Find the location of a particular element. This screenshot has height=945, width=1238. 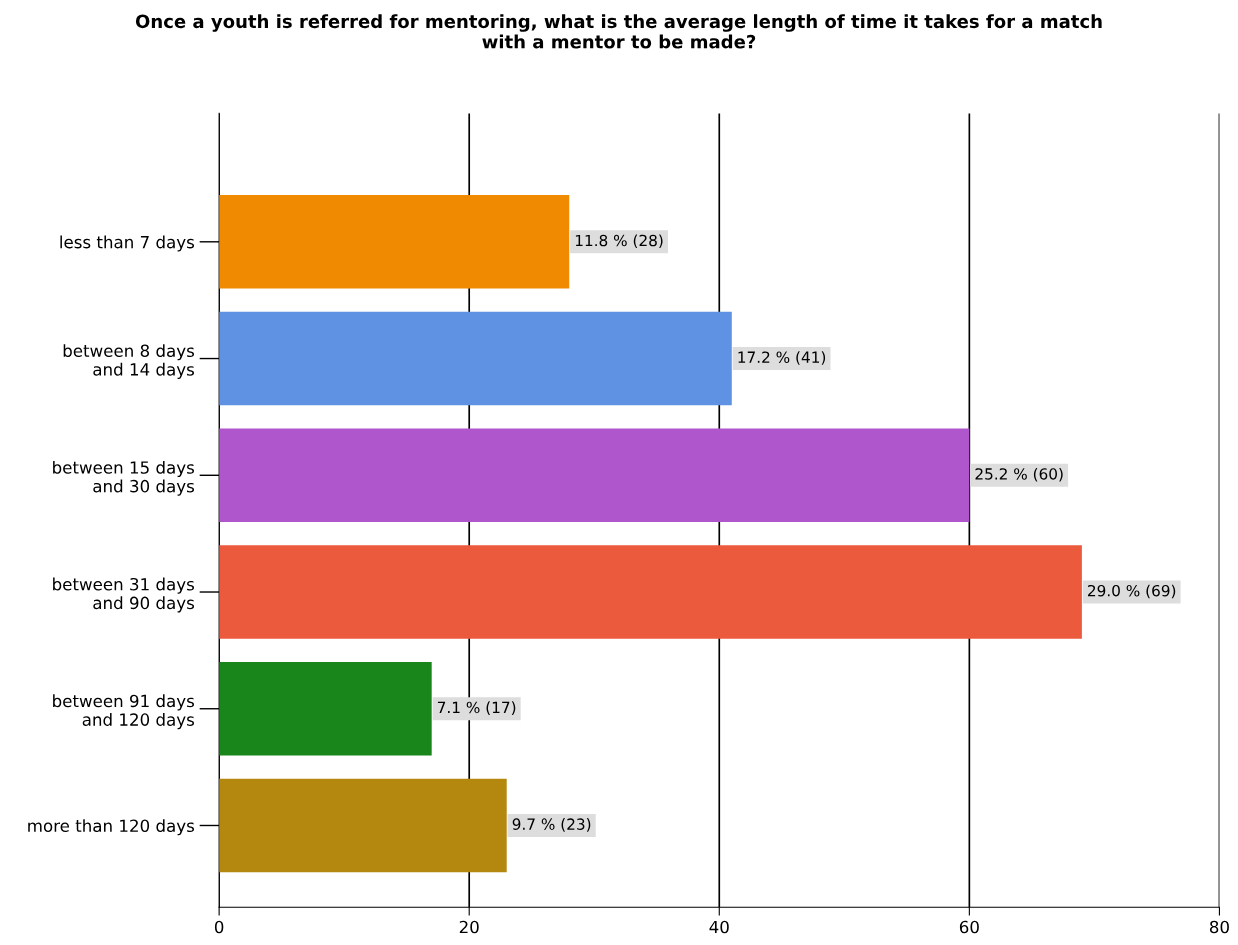

data-label: 9.7 % (23) is located at coordinates (551, 825).